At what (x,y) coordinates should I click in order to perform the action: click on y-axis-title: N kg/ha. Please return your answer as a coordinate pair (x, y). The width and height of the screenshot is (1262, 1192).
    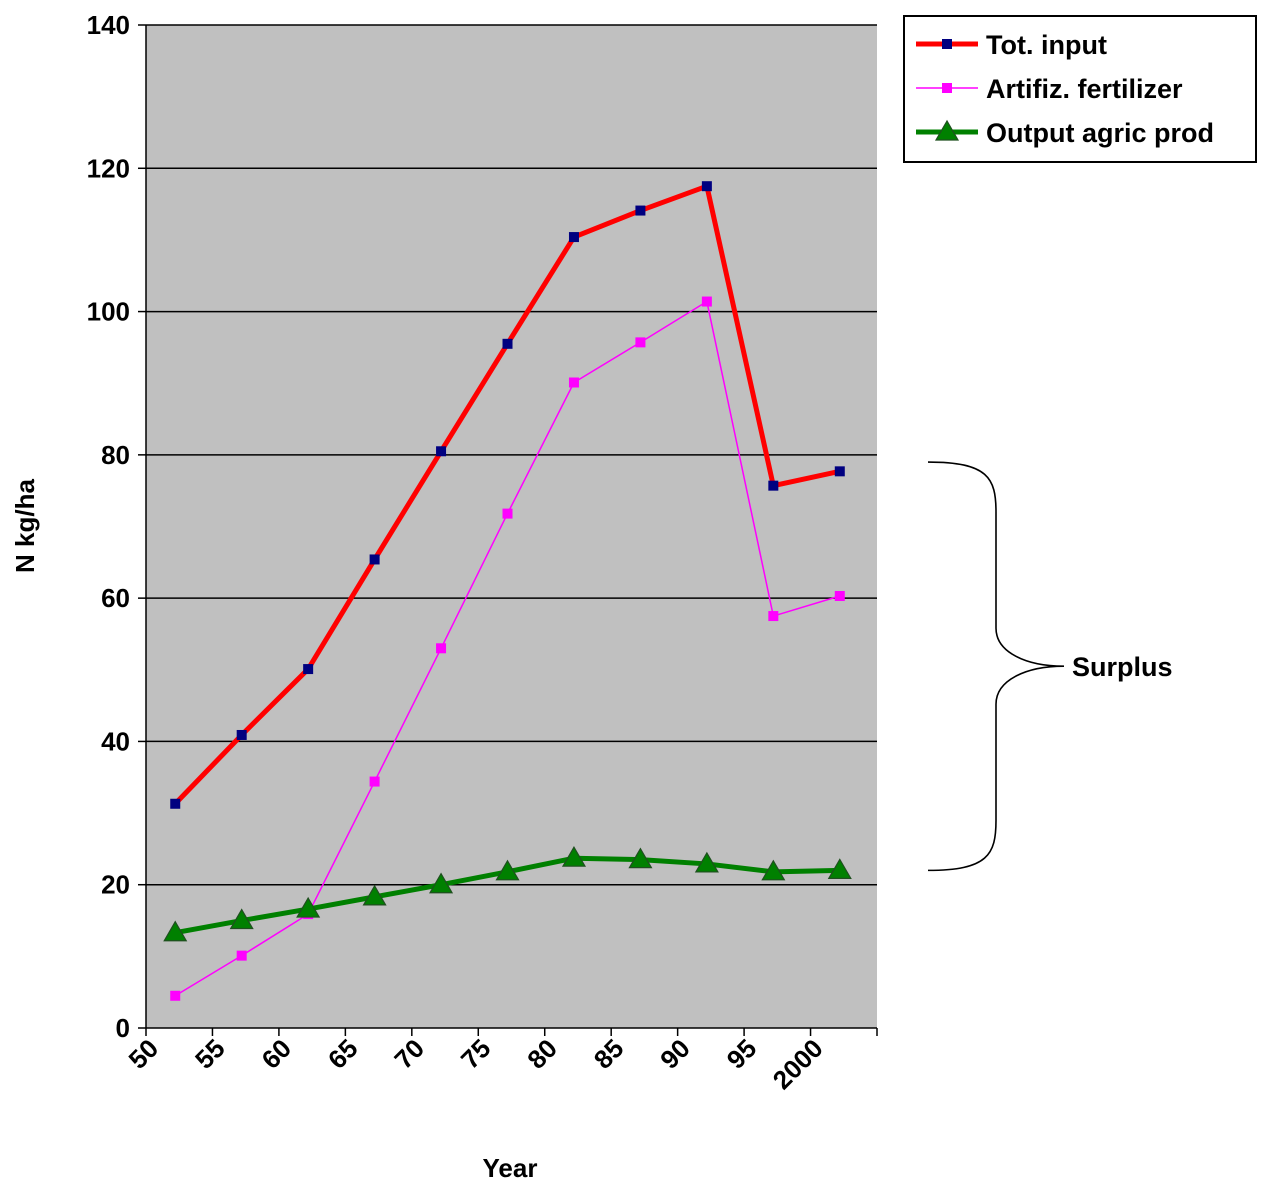
    Looking at the image, I should click on (25, 526).